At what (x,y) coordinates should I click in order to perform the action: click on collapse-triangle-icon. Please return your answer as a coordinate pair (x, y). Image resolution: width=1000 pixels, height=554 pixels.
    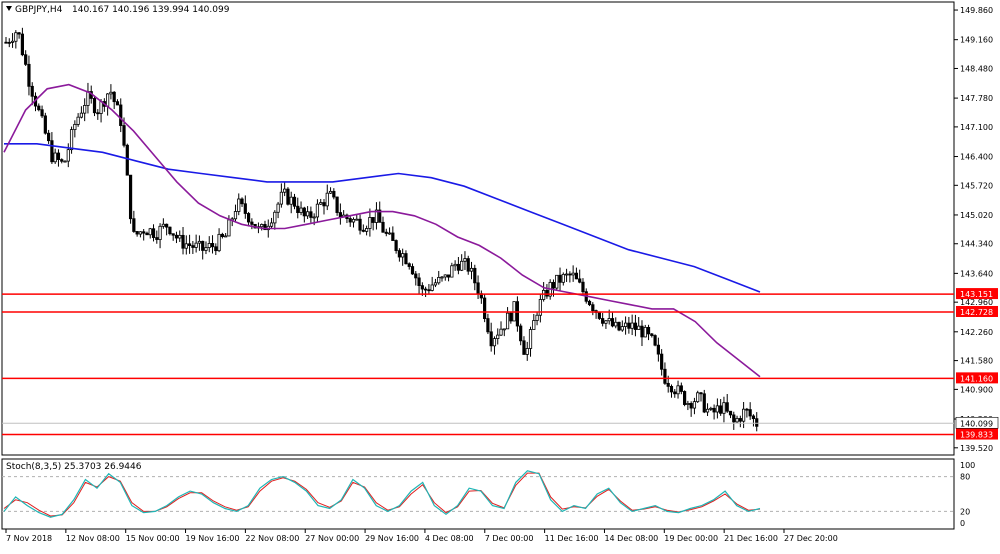
    Looking at the image, I should click on (9, 8).